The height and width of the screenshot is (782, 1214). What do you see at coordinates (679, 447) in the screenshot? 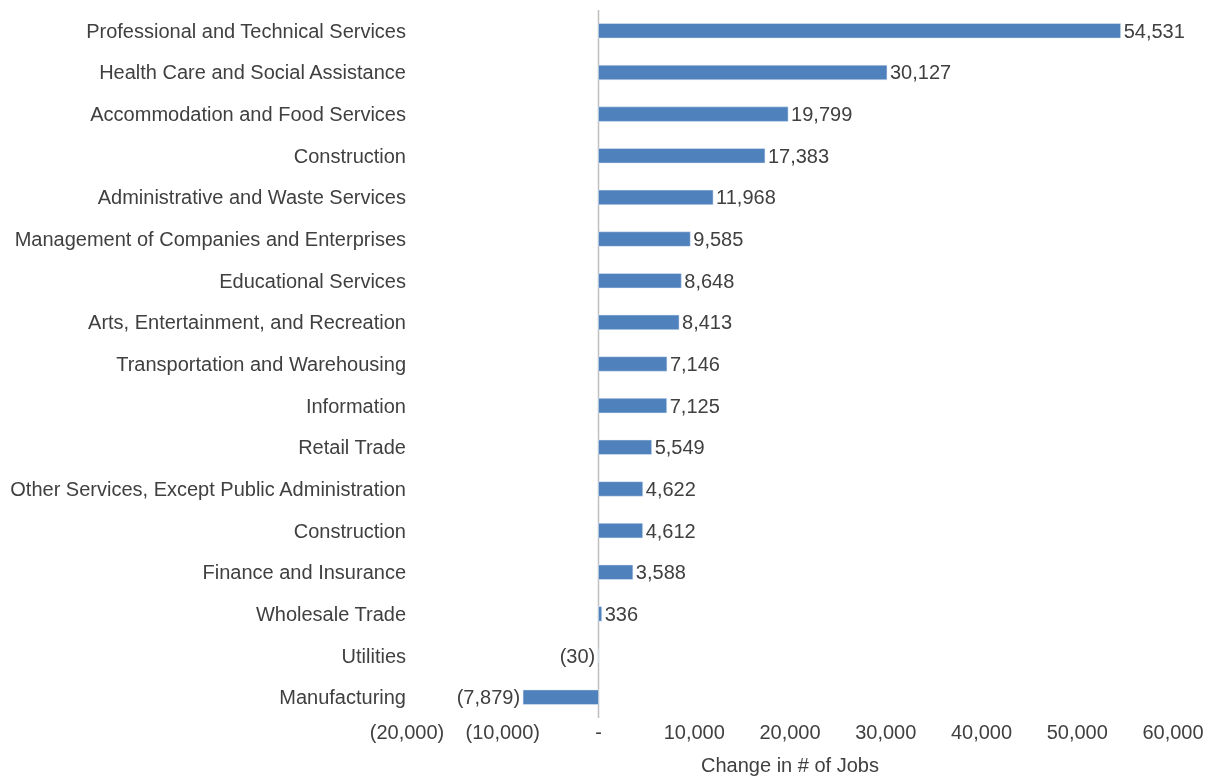
I see `data-label: 5,549` at bounding box center [679, 447].